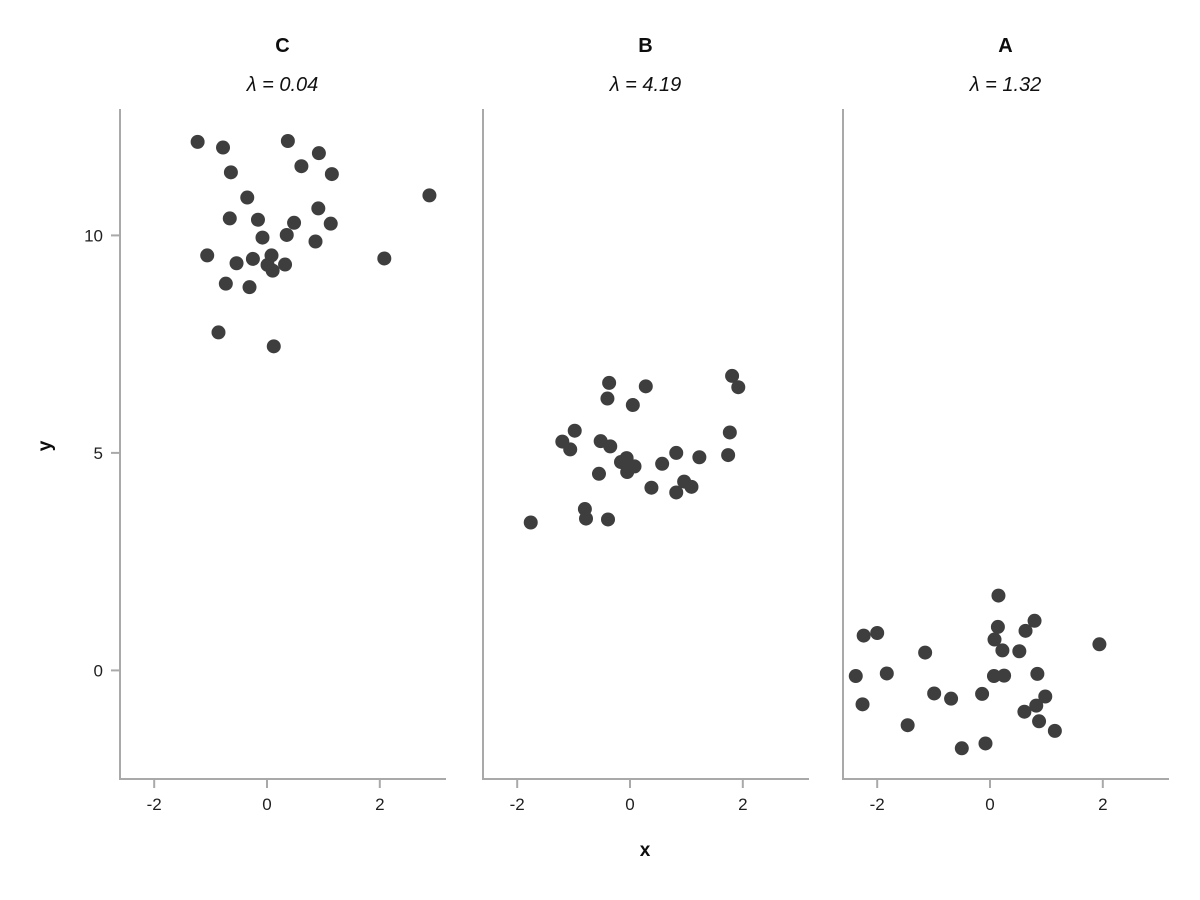  Describe the element at coordinates (645, 85) in the screenshot. I see `facet-subtitle: λ = 4.19` at that location.